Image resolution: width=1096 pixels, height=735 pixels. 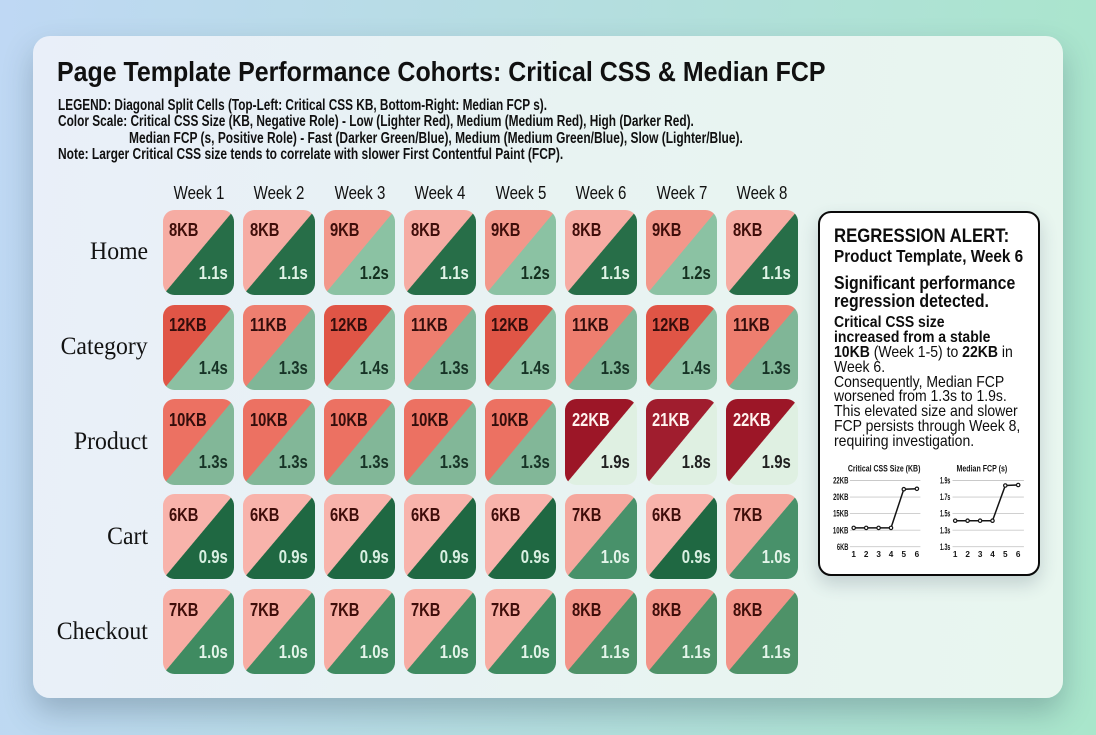 I want to click on svg-text: 22KB, so click(x=841, y=481).